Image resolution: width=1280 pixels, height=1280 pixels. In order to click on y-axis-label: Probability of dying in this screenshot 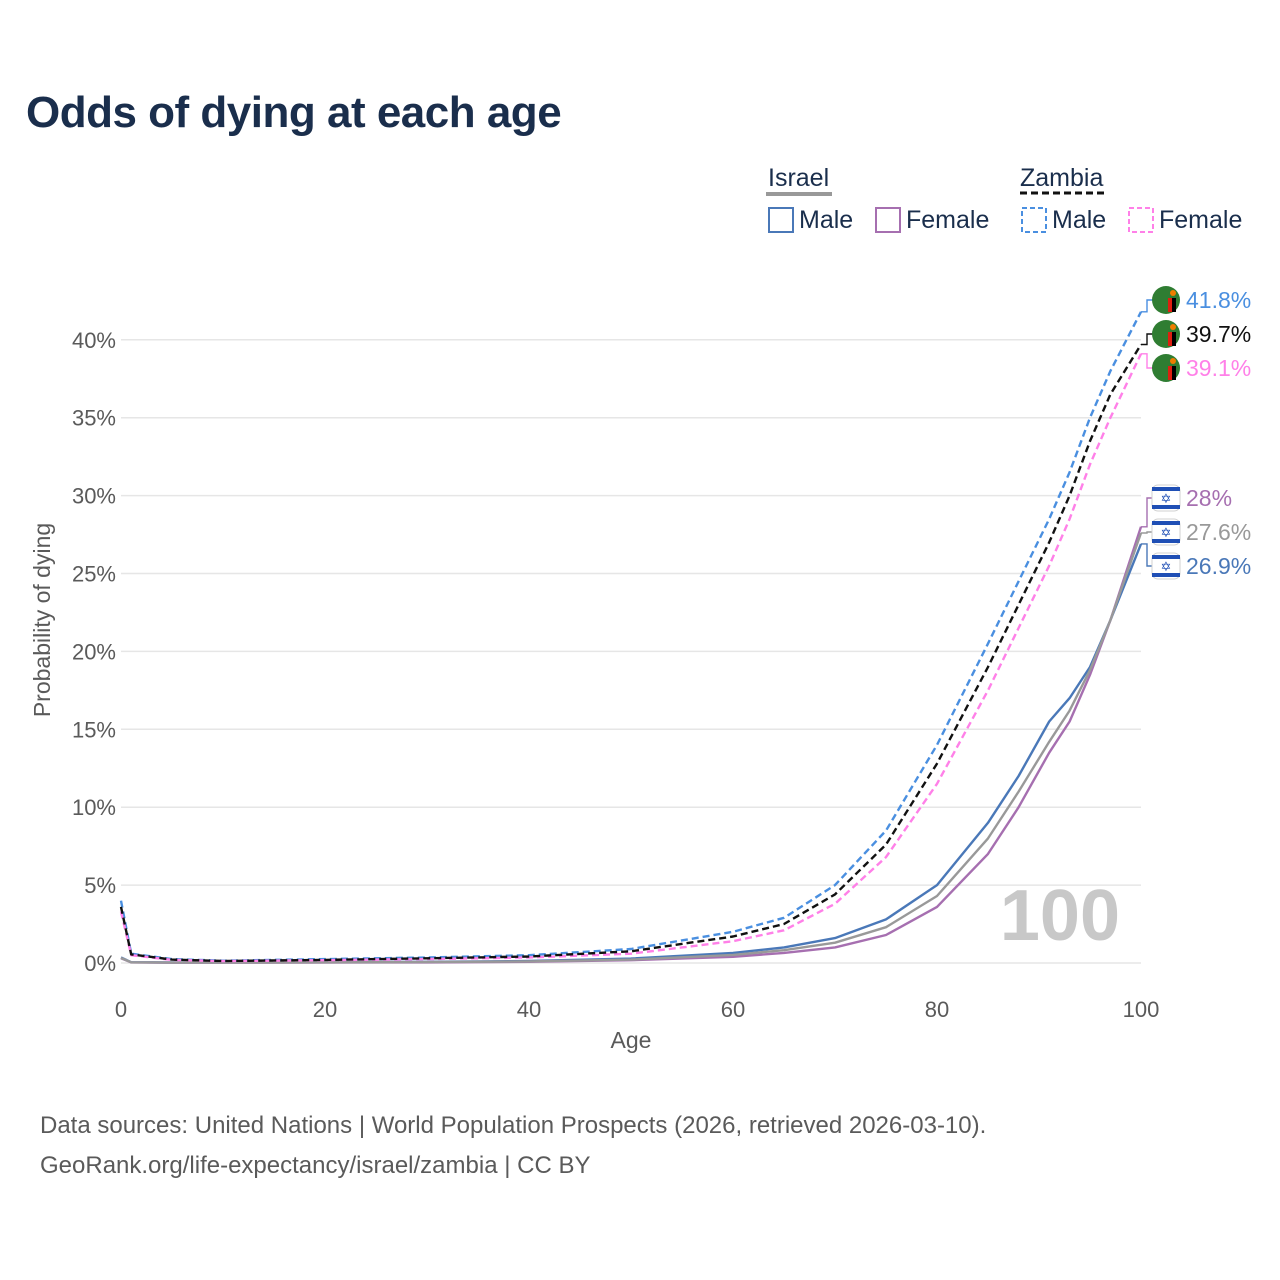, I will do `click(42, 620)`.